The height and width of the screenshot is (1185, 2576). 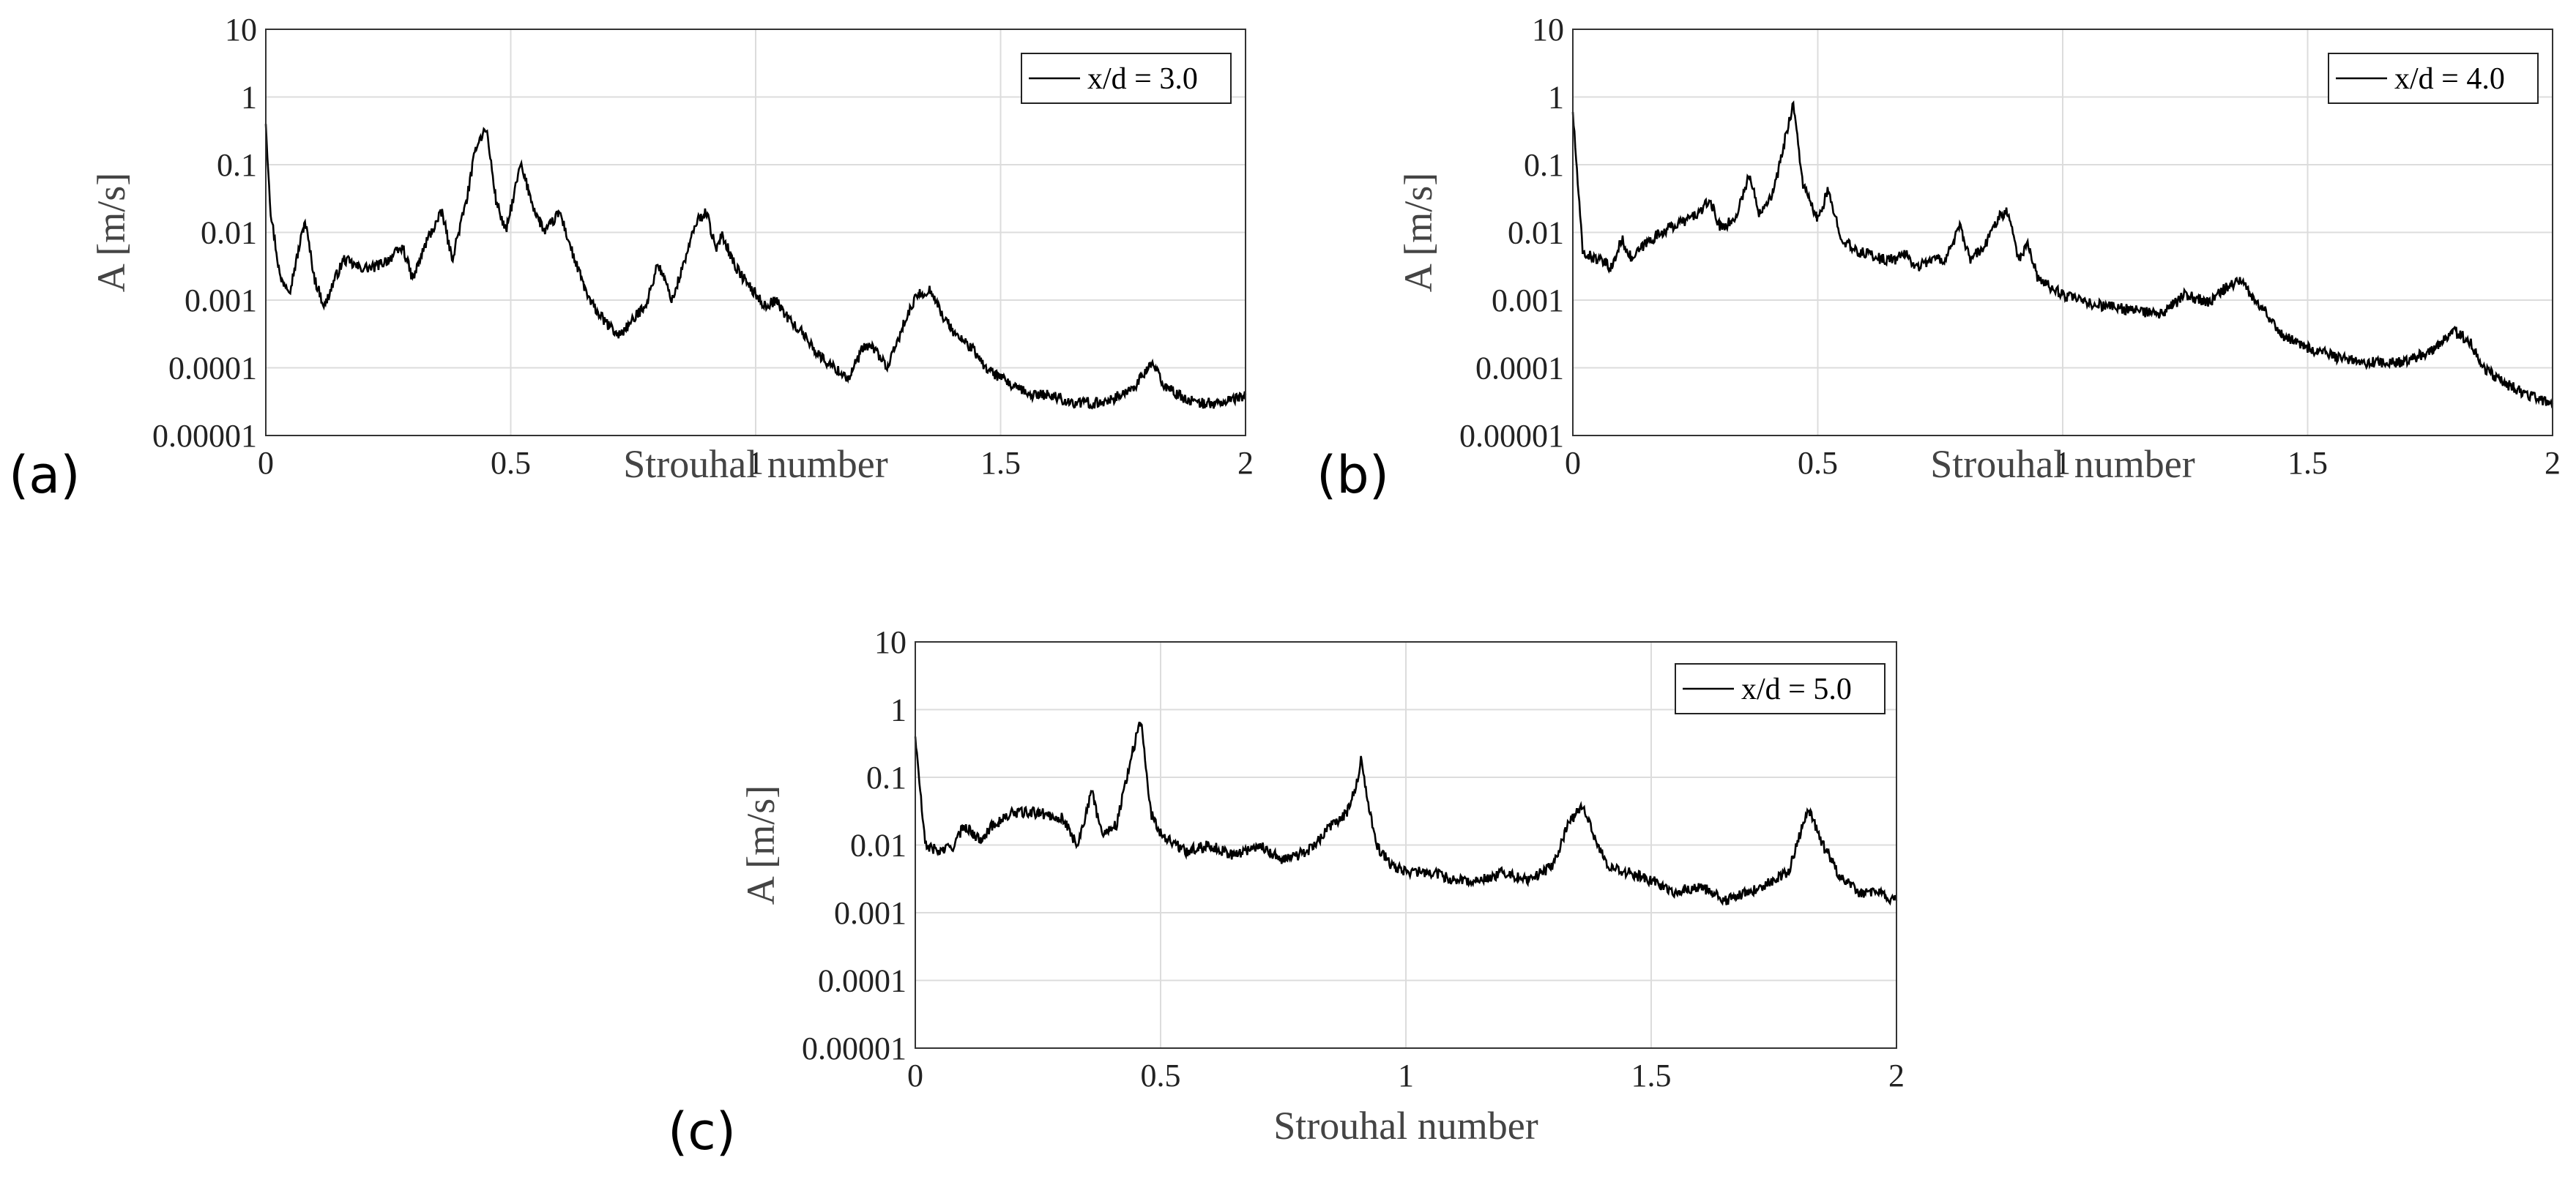 What do you see at coordinates (702, 1132) in the screenshot?
I see `panel-label: (c)` at bounding box center [702, 1132].